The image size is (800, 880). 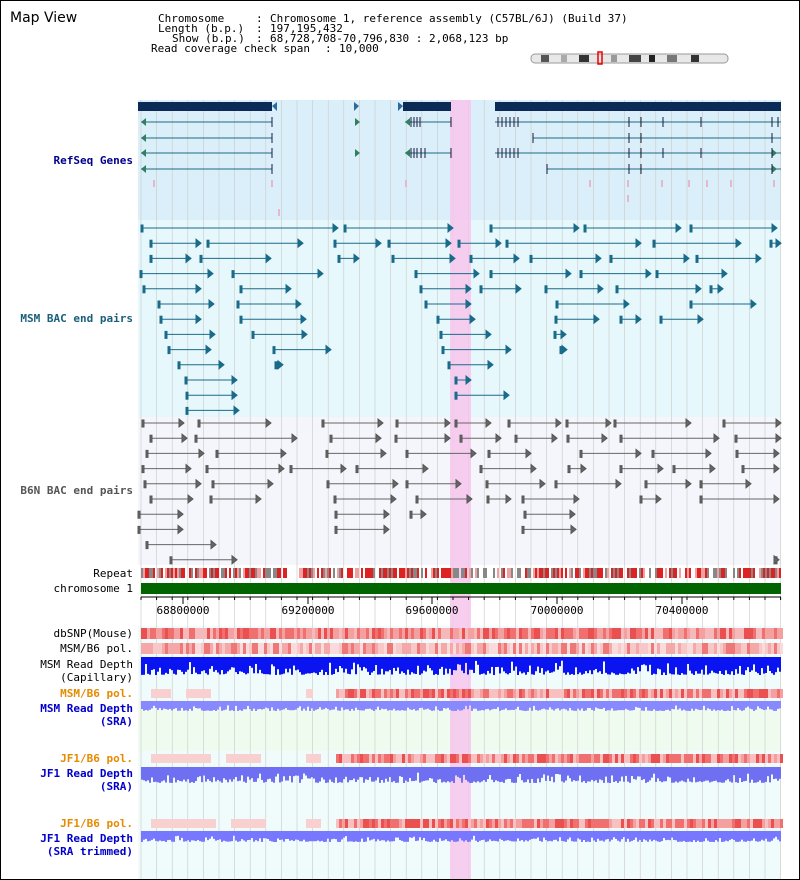 What do you see at coordinates (113, 573) in the screenshot?
I see `track-label-repeat: Repeat` at bounding box center [113, 573].